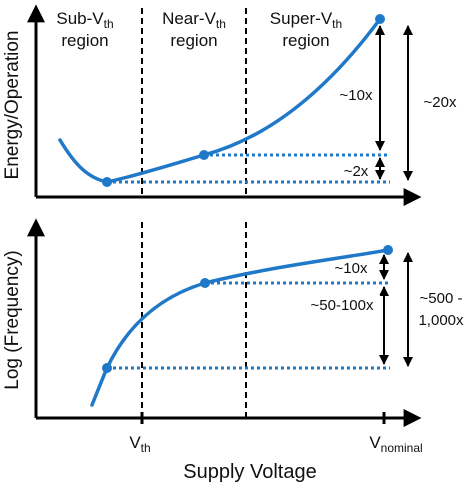  I want to click on region-label-sub-line2: region, so click(84, 40).